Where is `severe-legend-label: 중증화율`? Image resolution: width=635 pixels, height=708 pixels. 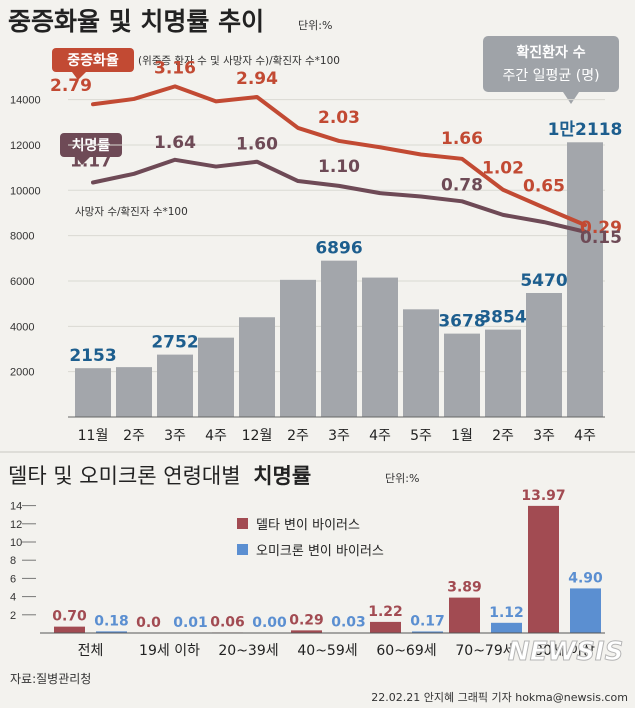
severe-legend-label: 중증화율 is located at coordinates (93, 60).